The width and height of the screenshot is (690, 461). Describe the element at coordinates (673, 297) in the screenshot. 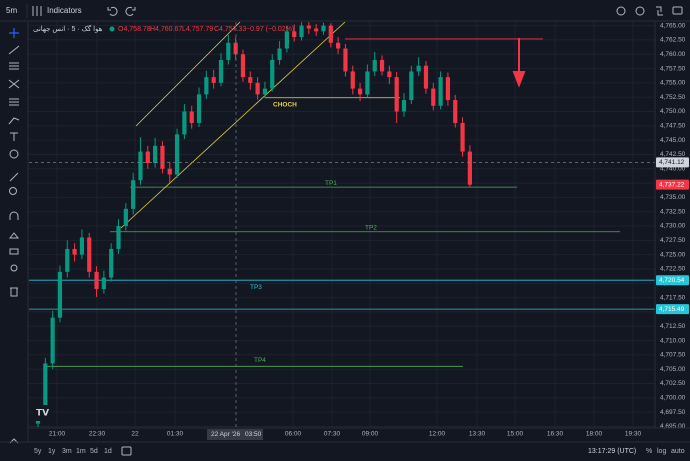

I see `y-tick-label: 4,717.50` at that location.